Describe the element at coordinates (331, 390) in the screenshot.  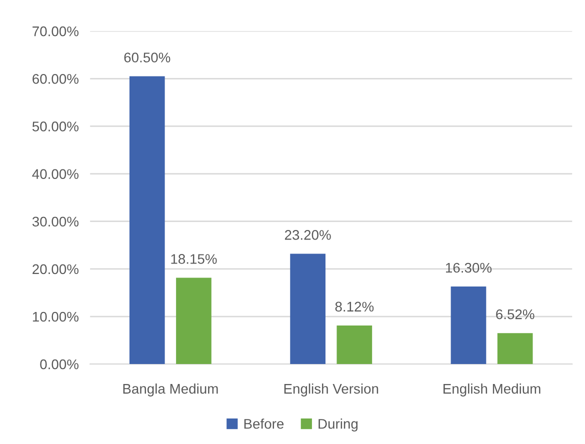
I see `x-tick-label: English Version` at that location.